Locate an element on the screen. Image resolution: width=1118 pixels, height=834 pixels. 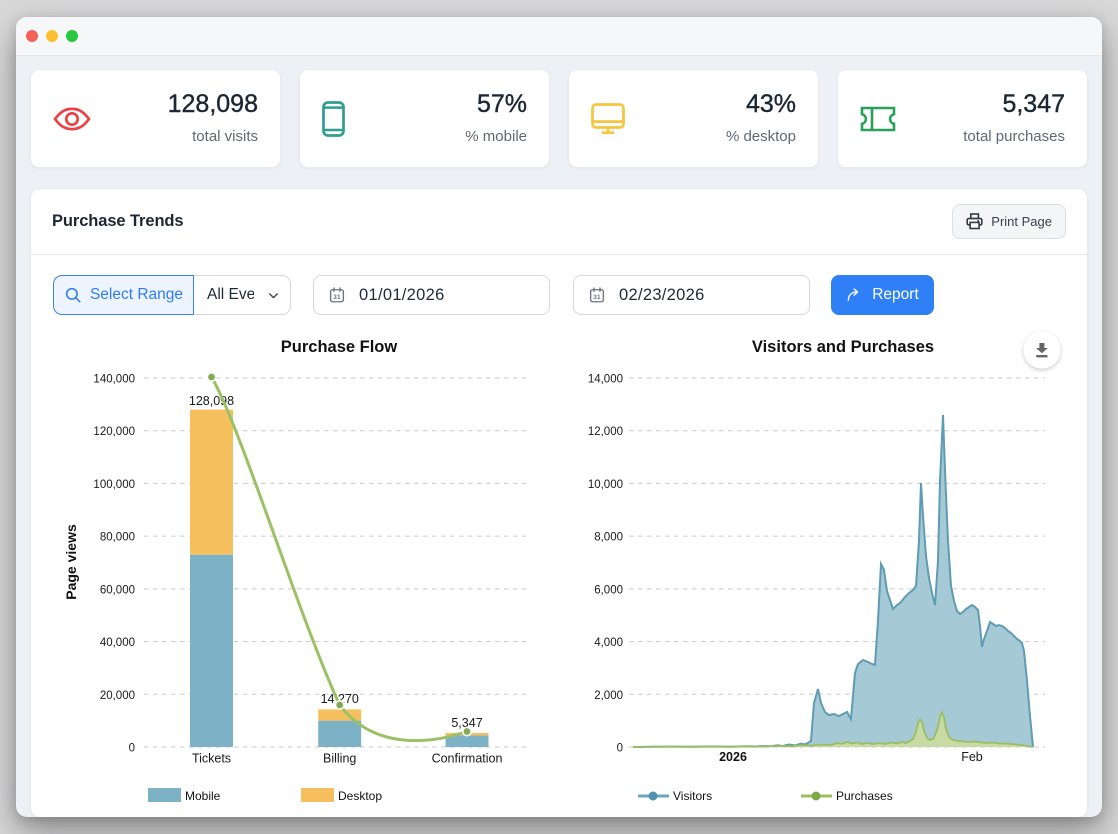
svg-text: 60,000 is located at coordinates (117, 590).